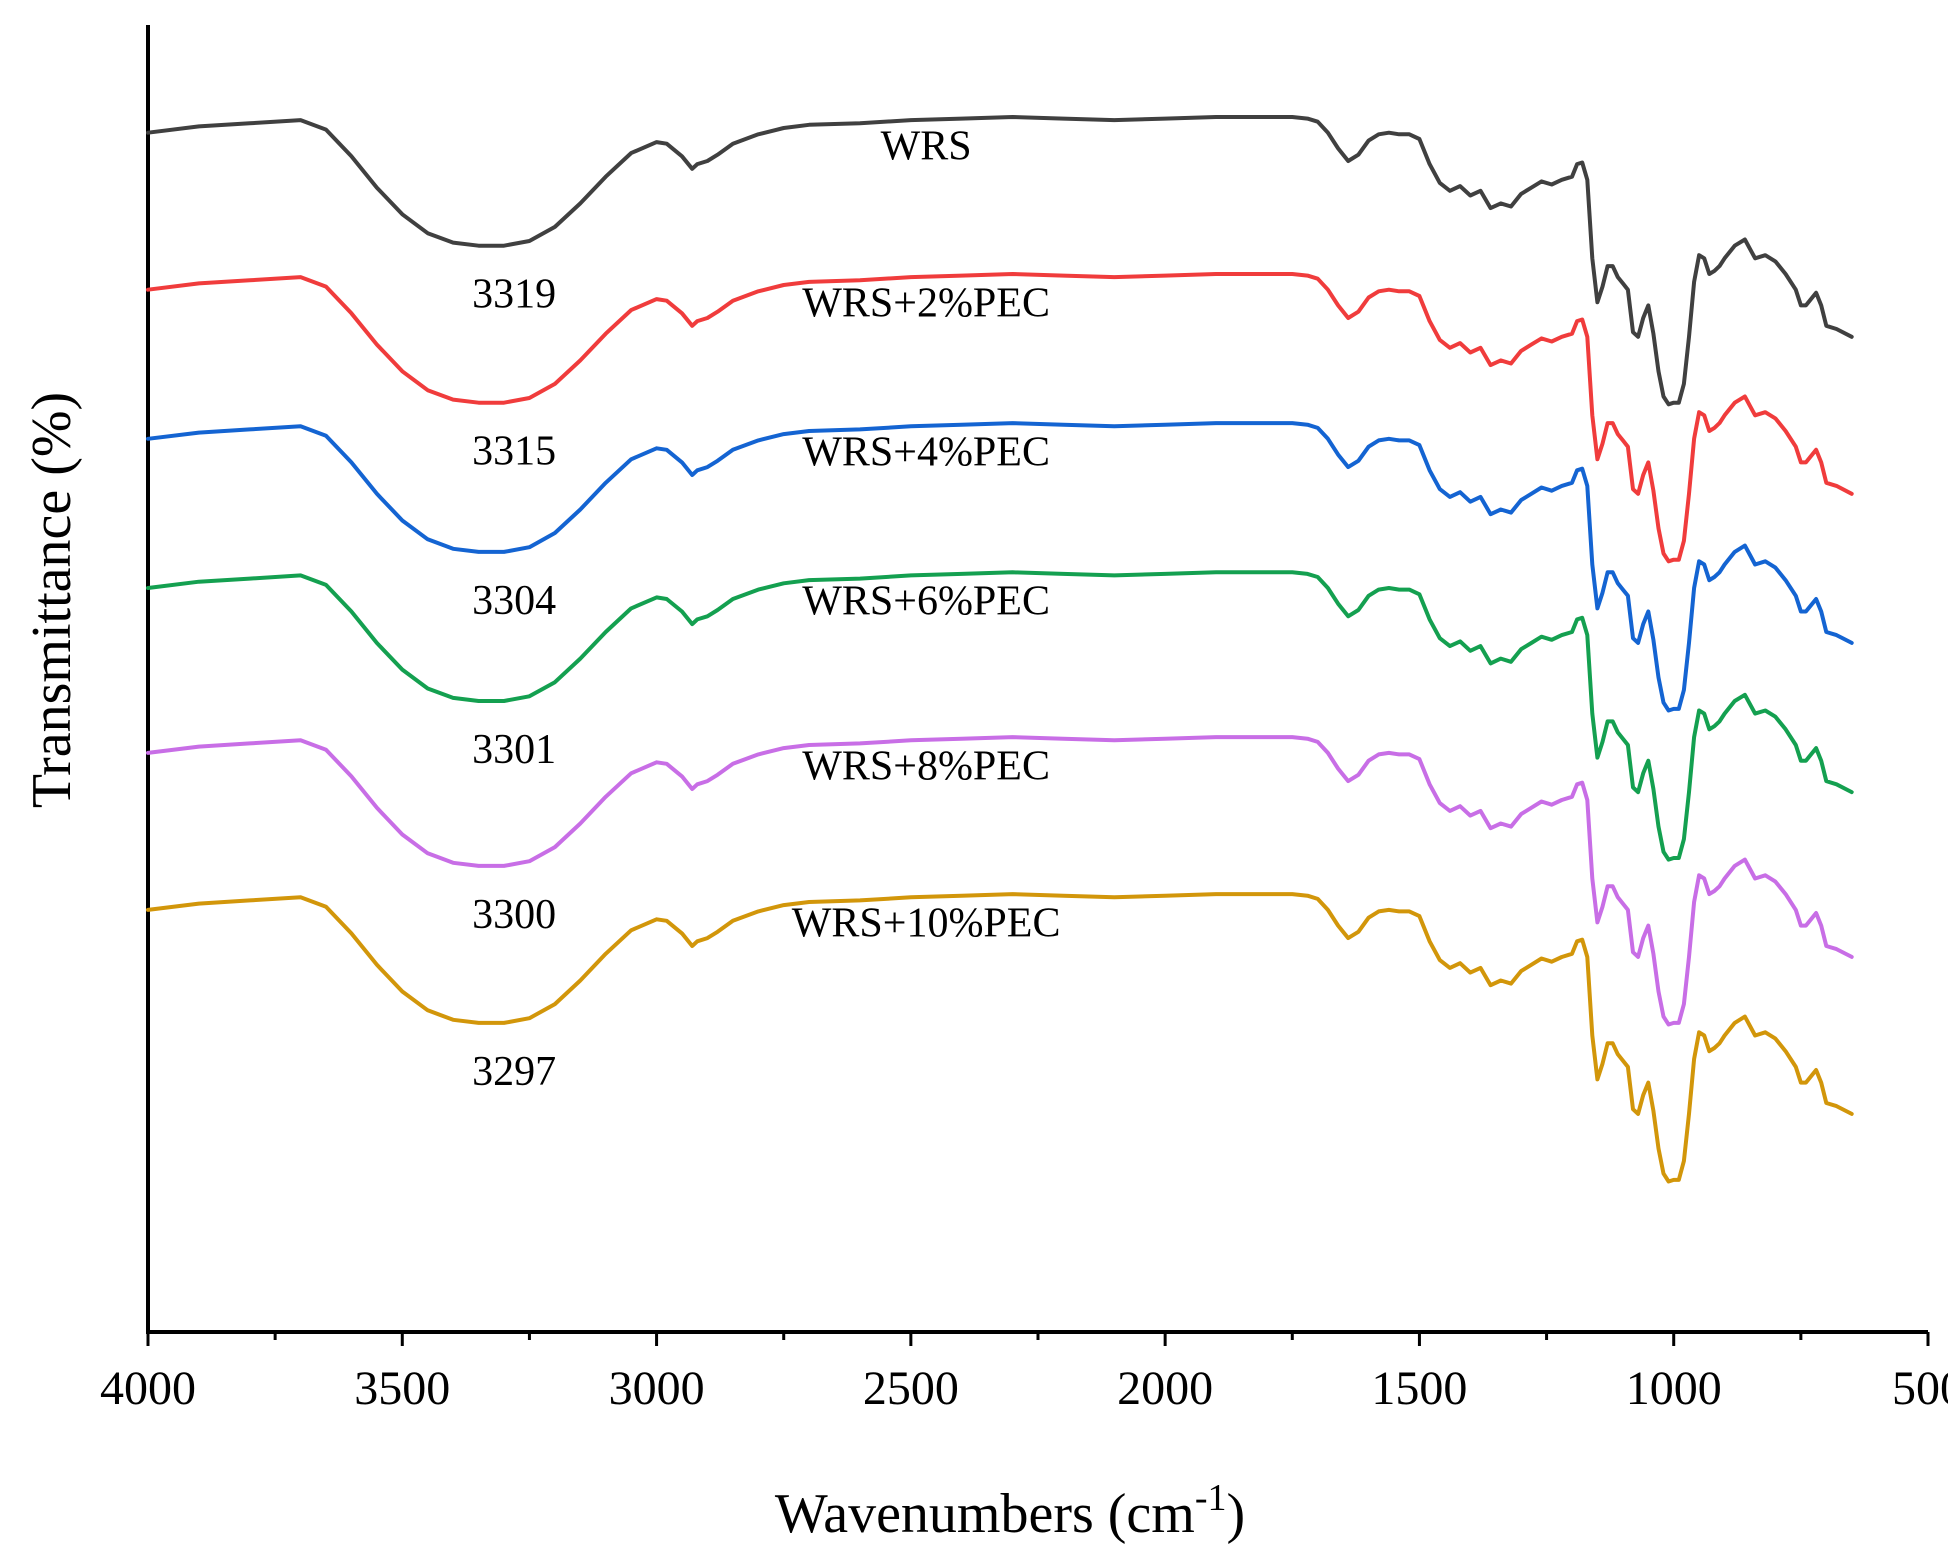 The width and height of the screenshot is (1948, 1558). I want to click on peak-labels: 3319 3315 3304 3301 3300 3297, so click(514, 683).